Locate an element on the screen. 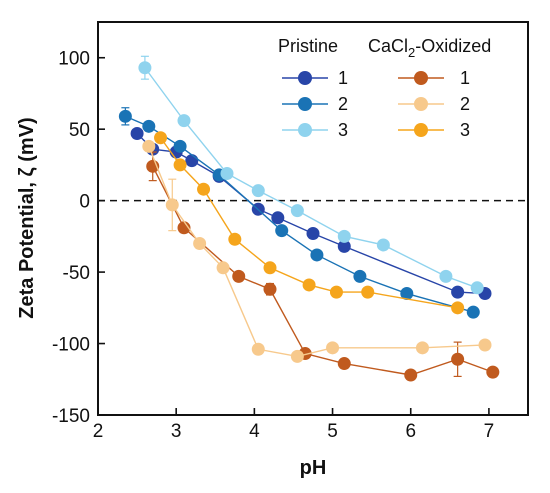 The height and width of the screenshot is (493, 550). x-tick-label: 5 is located at coordinates (332, 431).